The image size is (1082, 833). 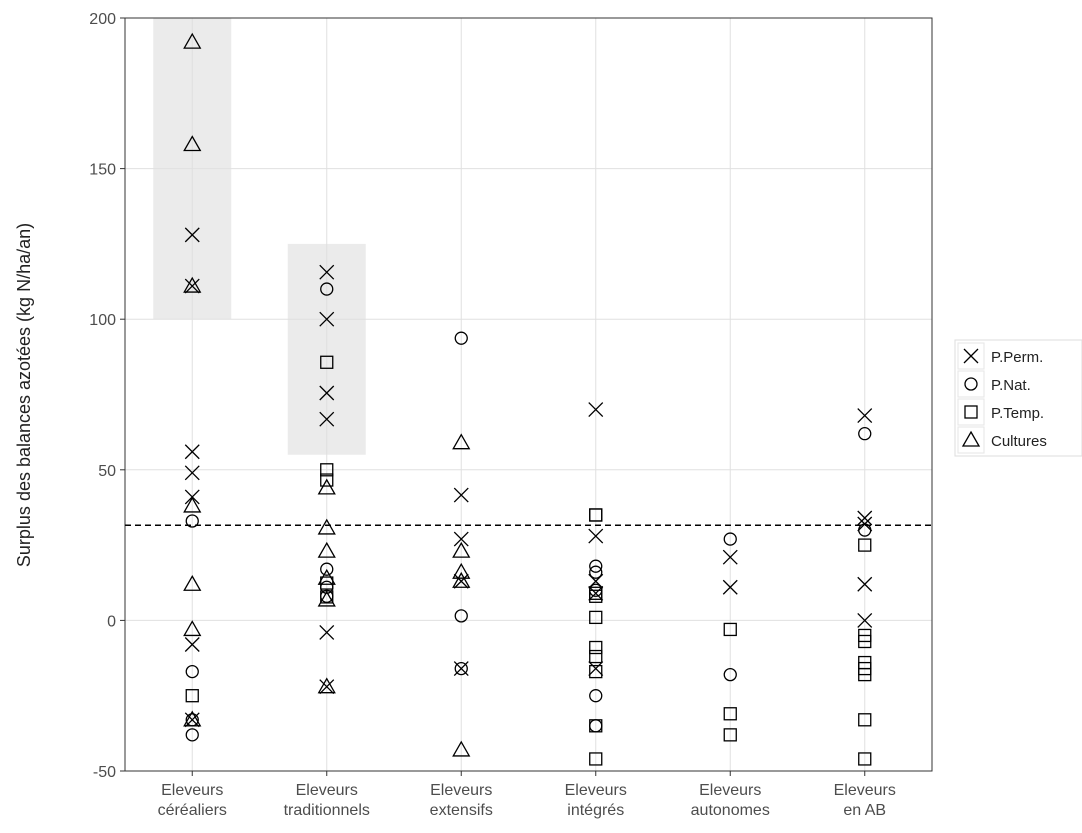 I want to click on y-tick-label: 150, so click(x=102, y=170).